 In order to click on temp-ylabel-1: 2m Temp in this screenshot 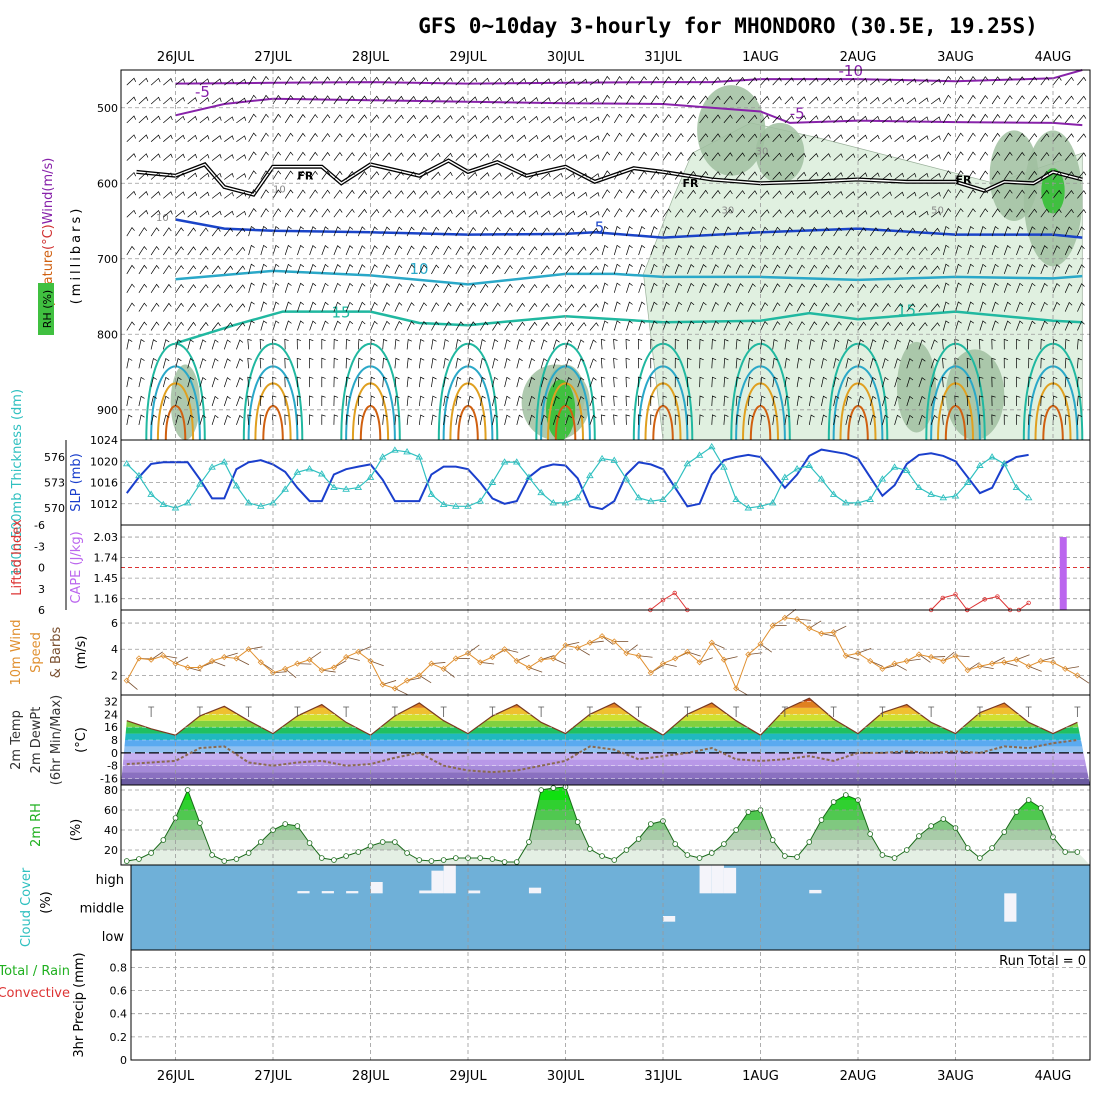, I will do `click(16, 740)`.